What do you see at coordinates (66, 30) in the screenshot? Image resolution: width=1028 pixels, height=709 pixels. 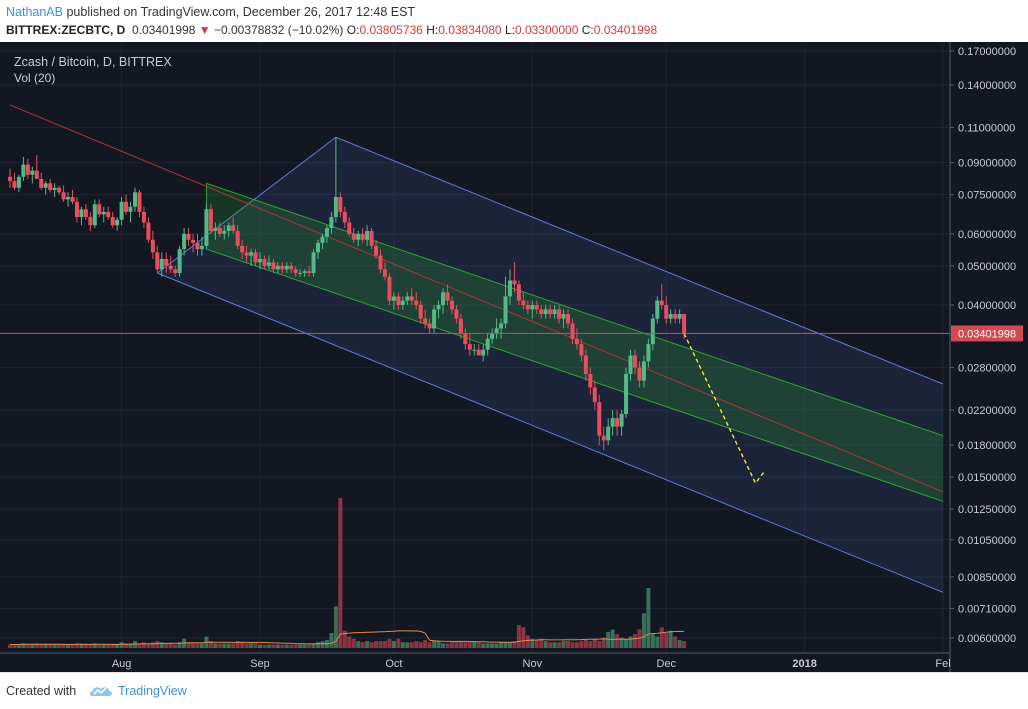 I see `symbol-label: BITTREX:ZECBTC, D` at bounding box center [66, 30].